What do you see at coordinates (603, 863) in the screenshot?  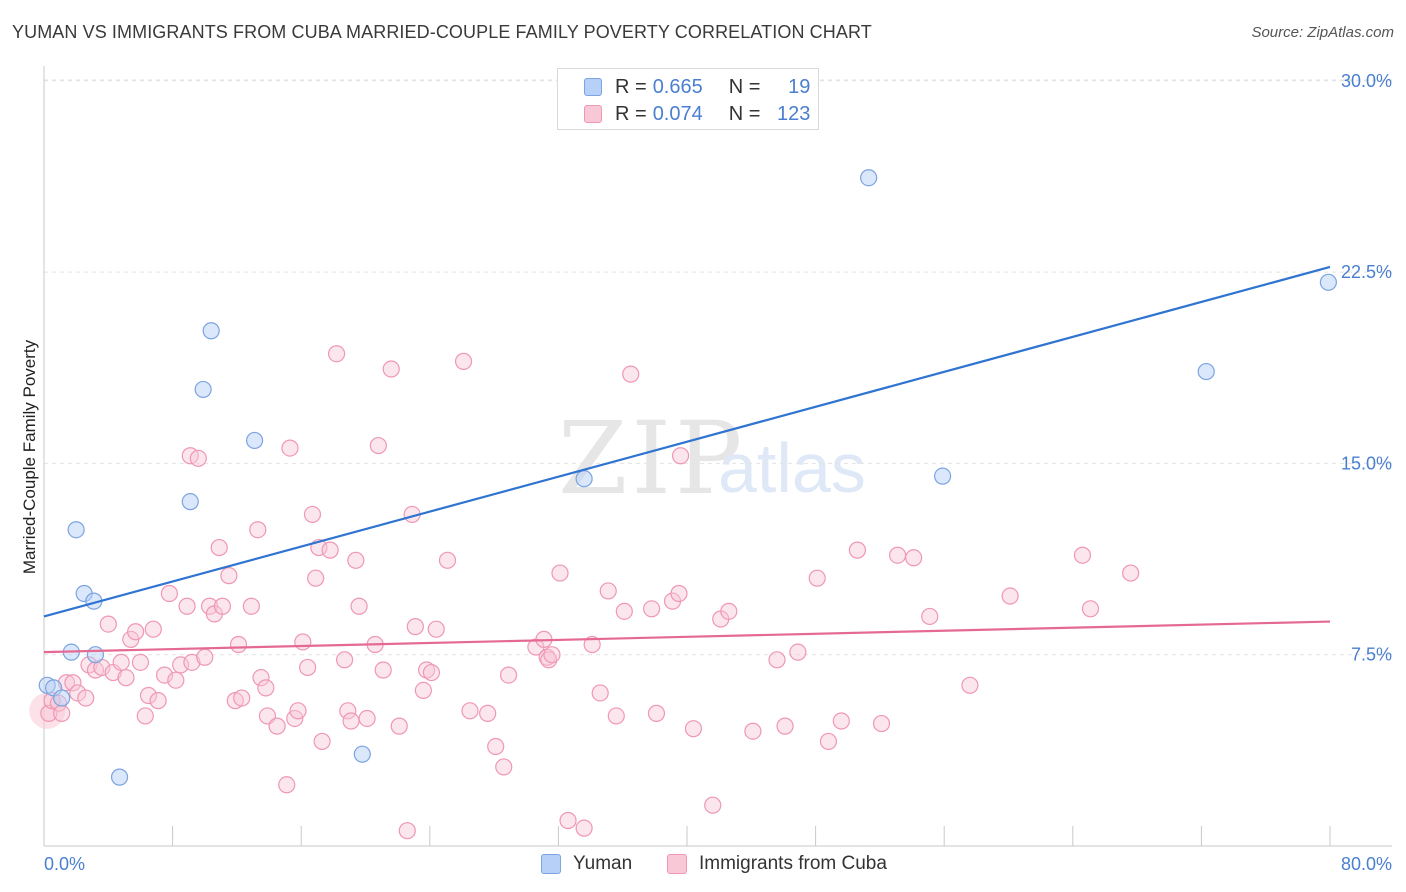 I see `bottom-legend-yuman-label: Yuman` at bounding box center [603, 863].